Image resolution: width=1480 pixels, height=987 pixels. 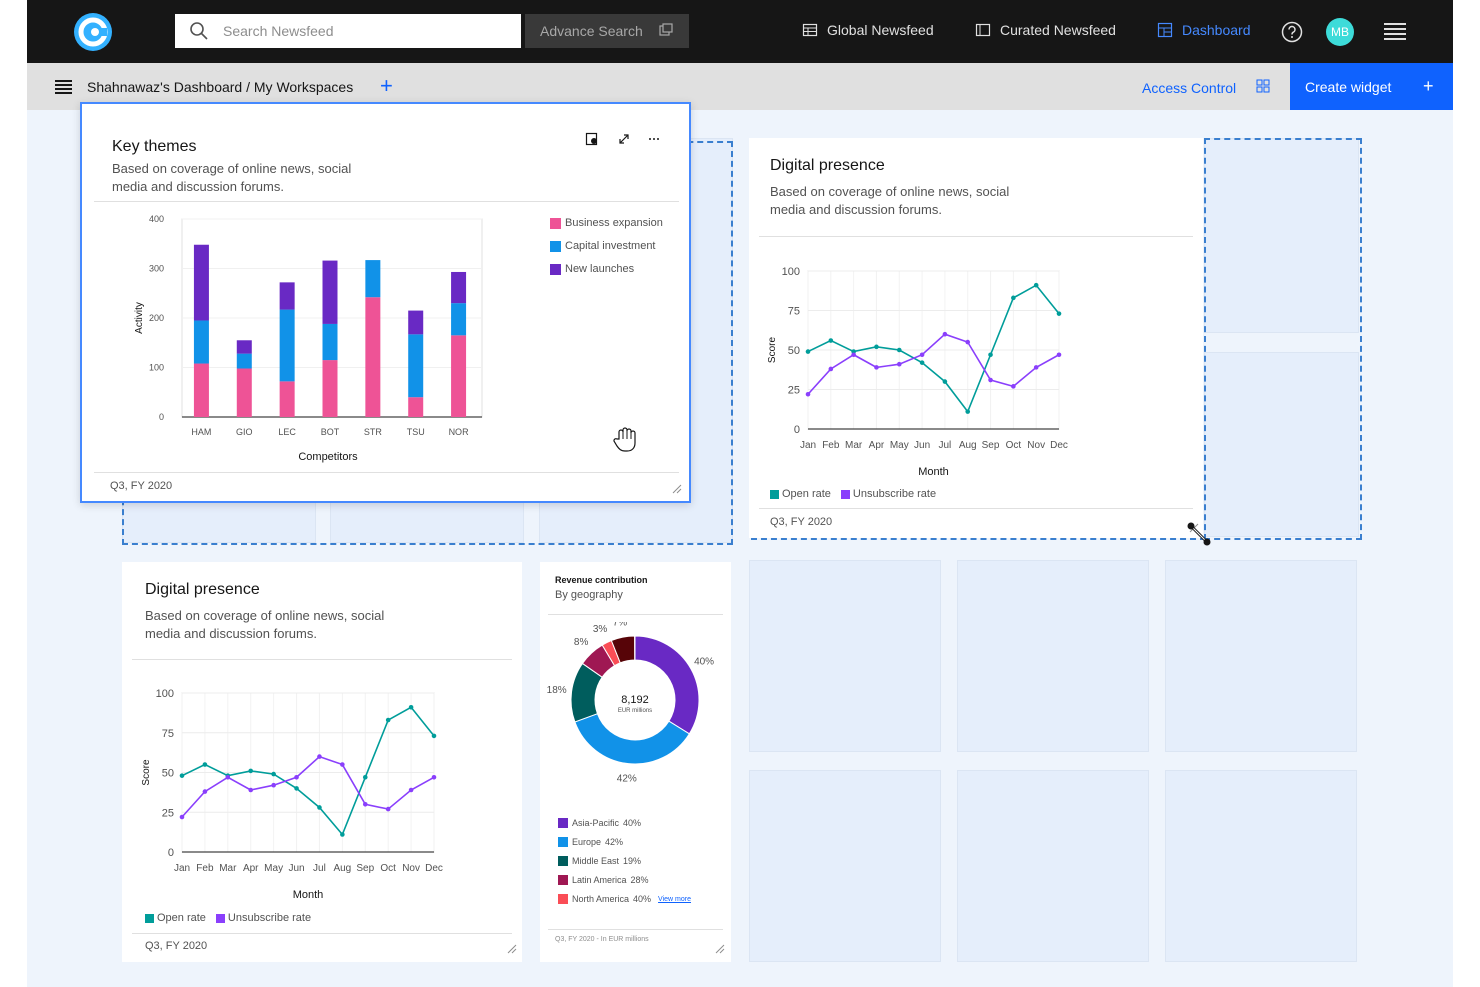 What do you see at coordinates (141, 486) in the screenshot?
I see `widget-footer: Q3, FY 2020` at bounding box center [141, 486].